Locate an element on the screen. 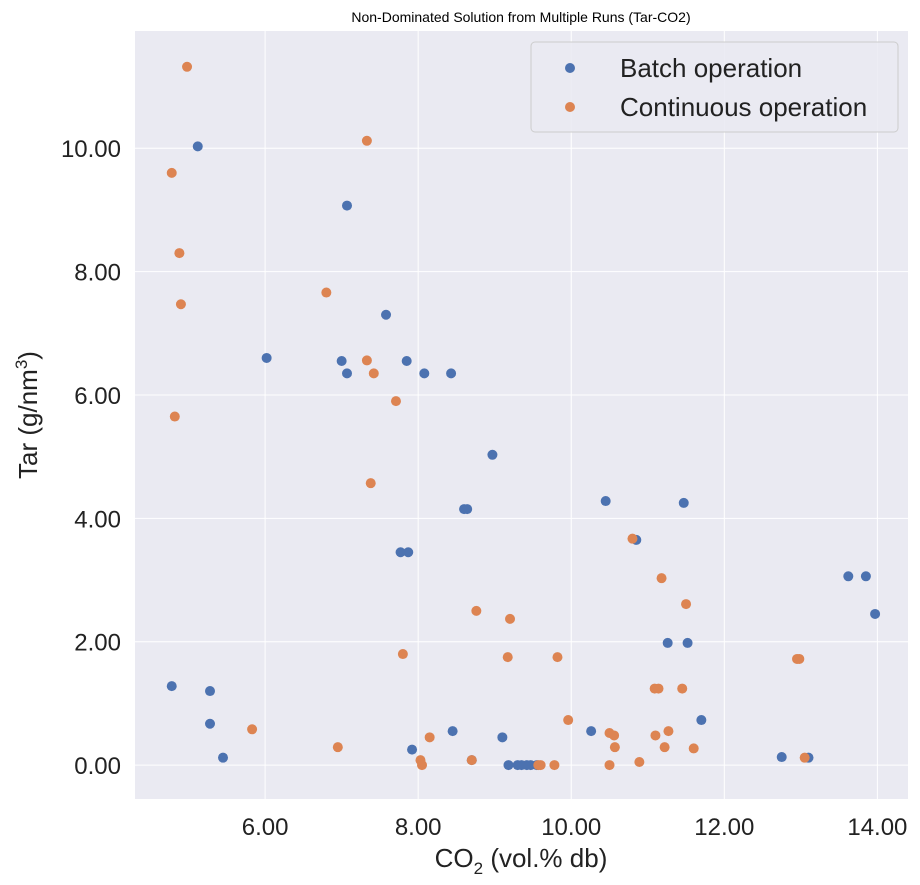  x-tick-label: 14.00 is located at coordinates (877, 827).